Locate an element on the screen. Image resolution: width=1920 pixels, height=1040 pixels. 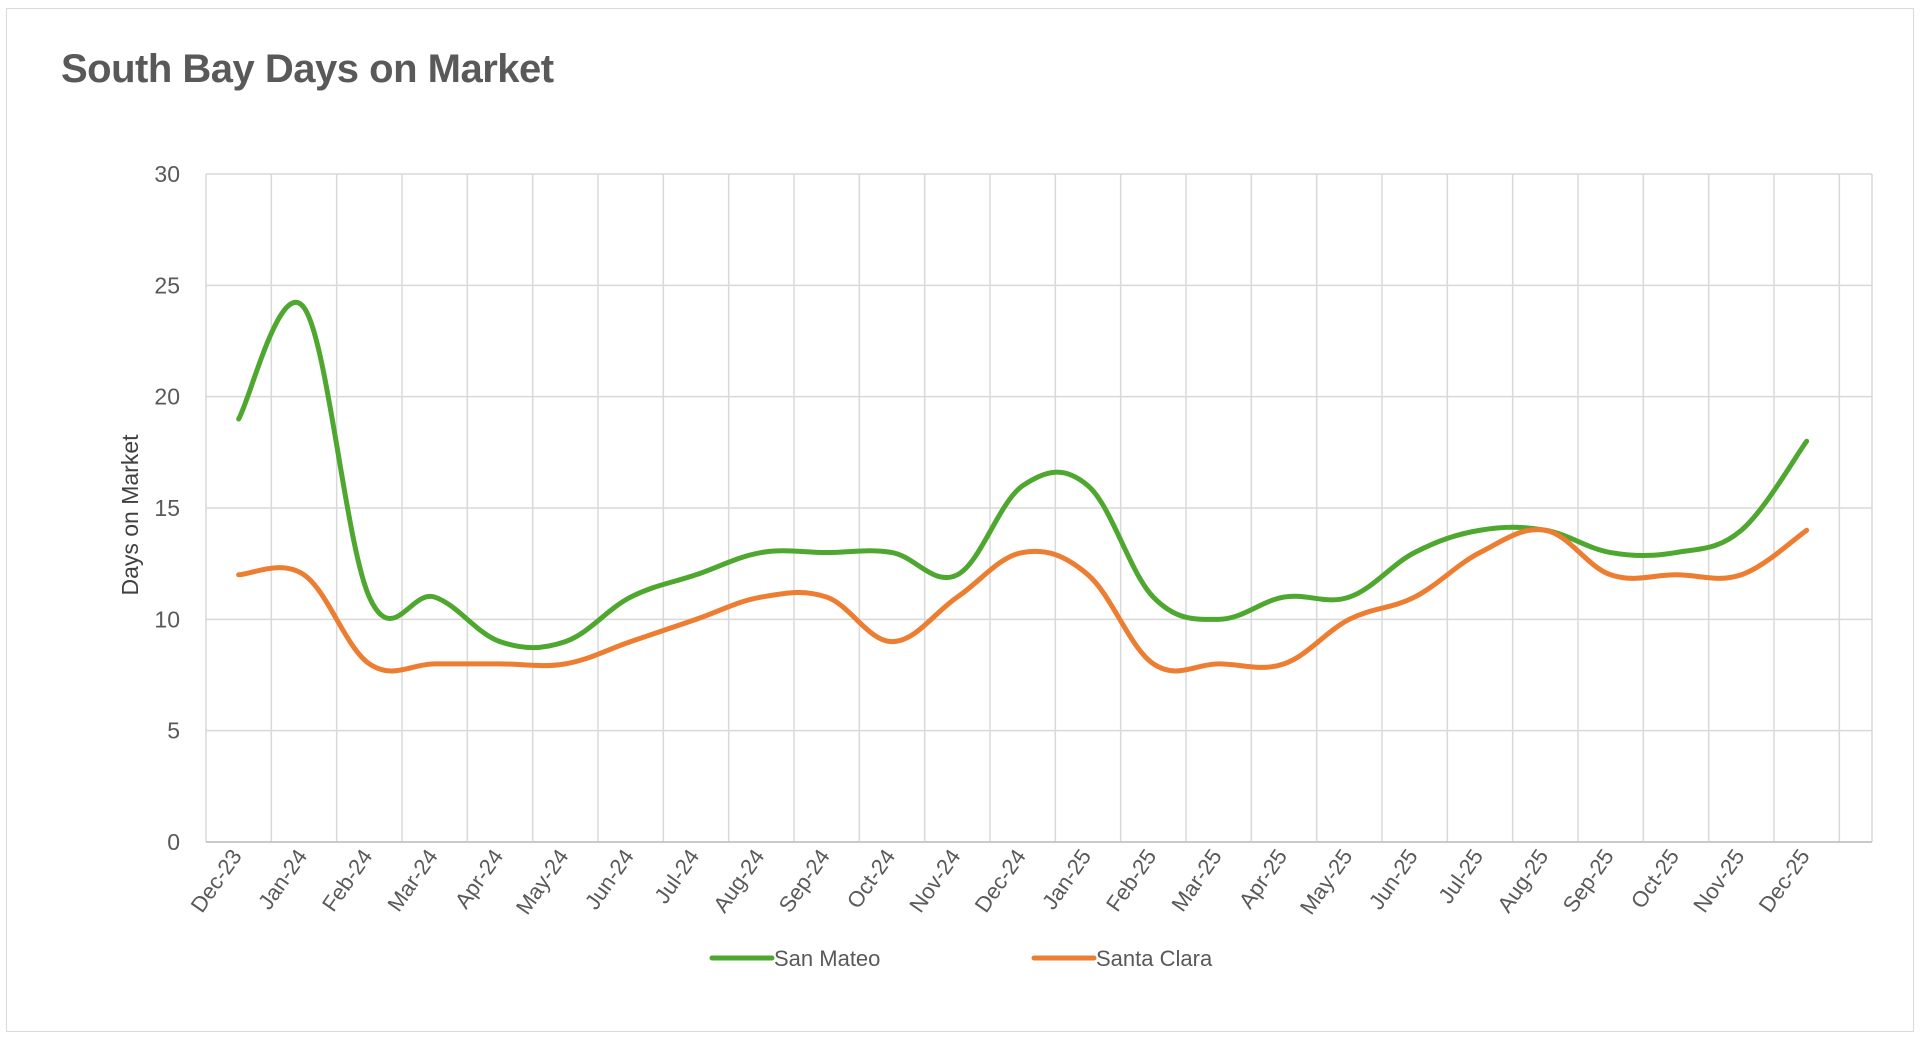
x-tick-label: Dec-23 is located at coordinates (216, 881).